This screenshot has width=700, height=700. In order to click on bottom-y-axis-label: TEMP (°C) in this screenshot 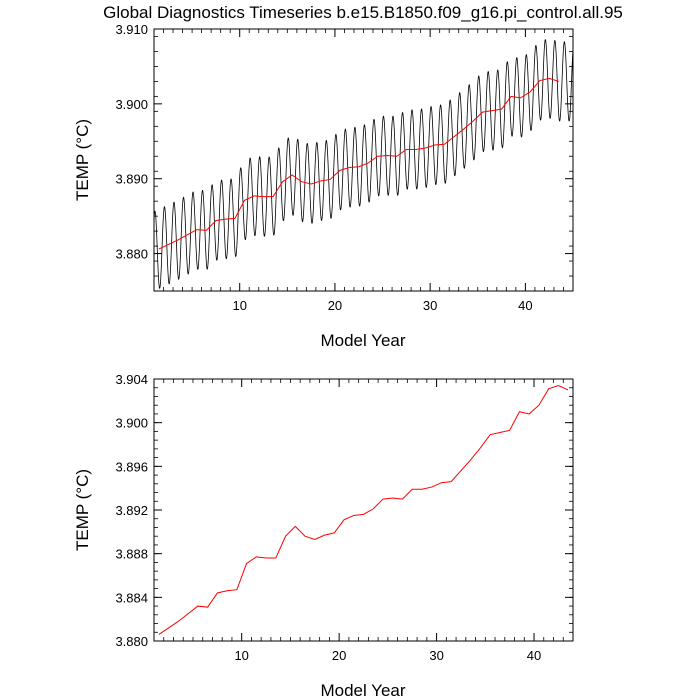, I will do `click(82, 510)`.